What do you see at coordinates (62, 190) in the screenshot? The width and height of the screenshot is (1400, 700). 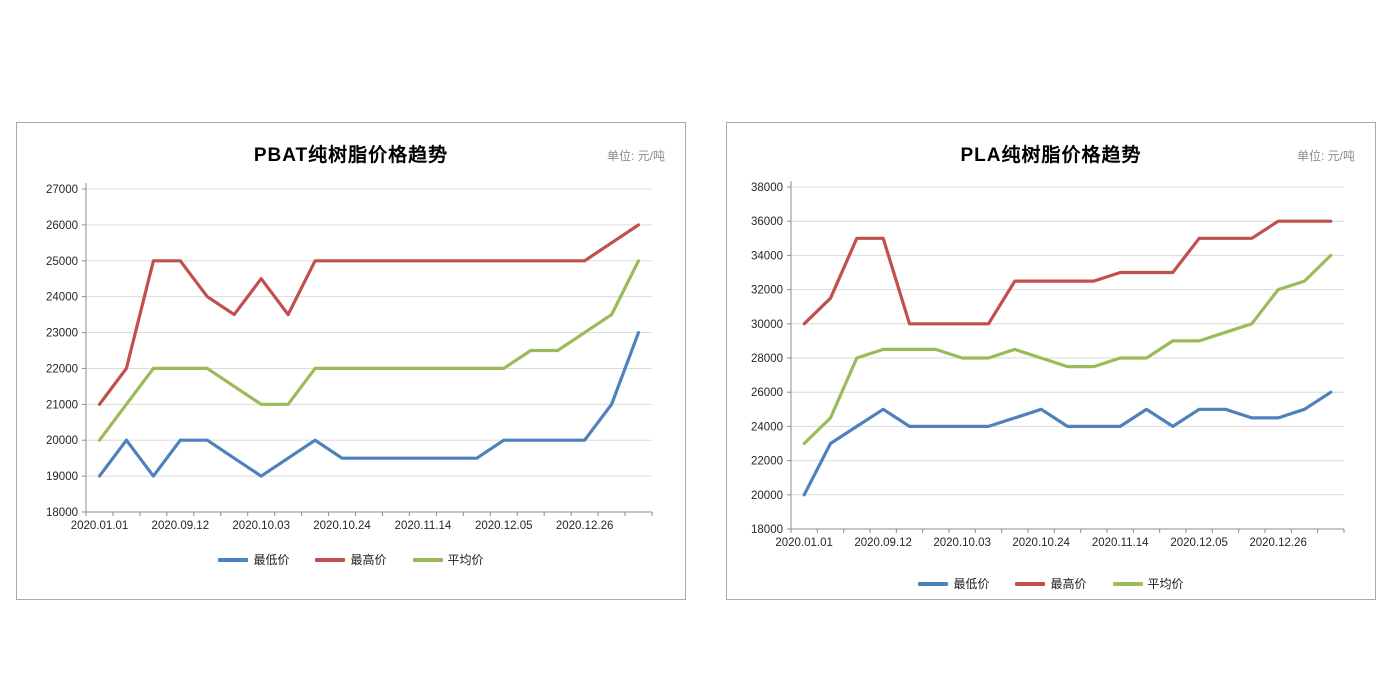 I see `y-tick-label: 27000` at bounding box center [62, 190].